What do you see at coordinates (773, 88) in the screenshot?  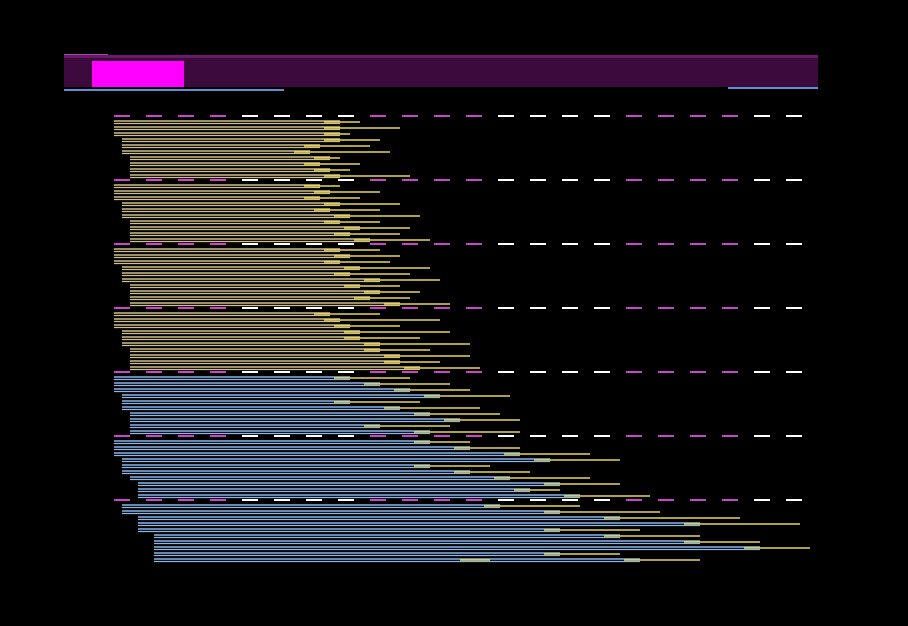 I see `underline-right` at bounding box center [773, 88].